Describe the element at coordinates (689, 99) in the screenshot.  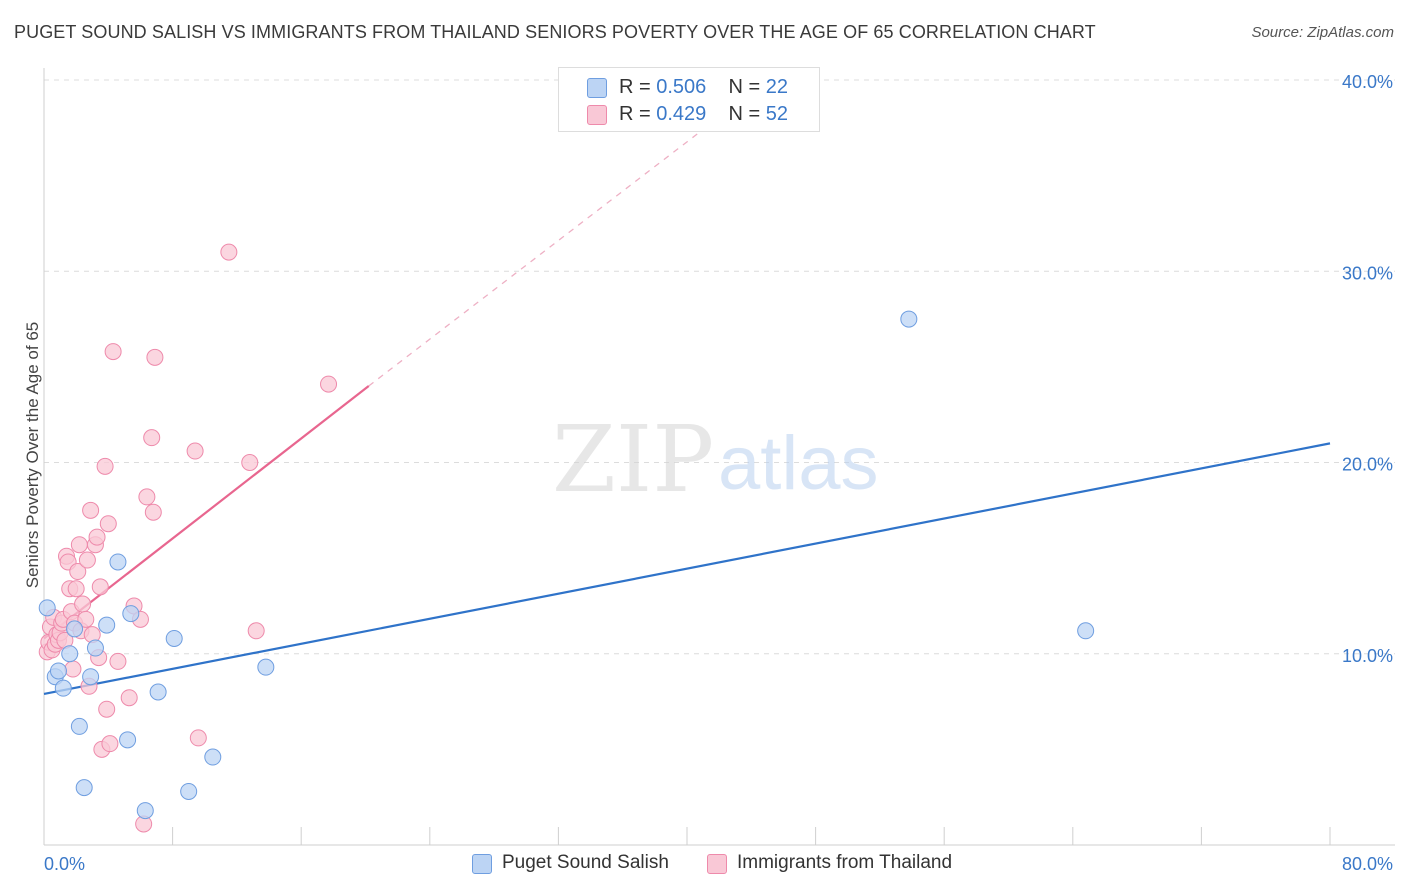
I see `stats-legend: R = 0.506 N = 22 R = 0.429 N = 52` at that location.